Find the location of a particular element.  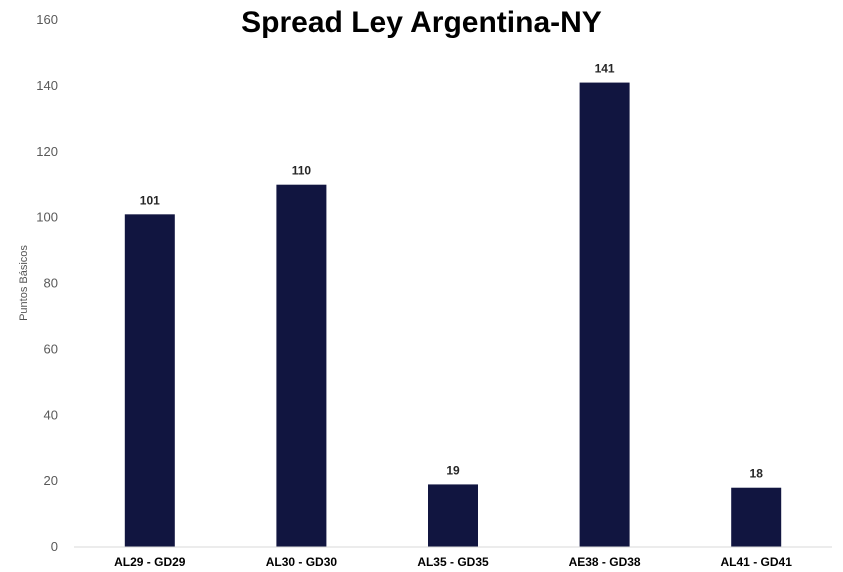

data-label: 110 is located at coordinates (302, 171).